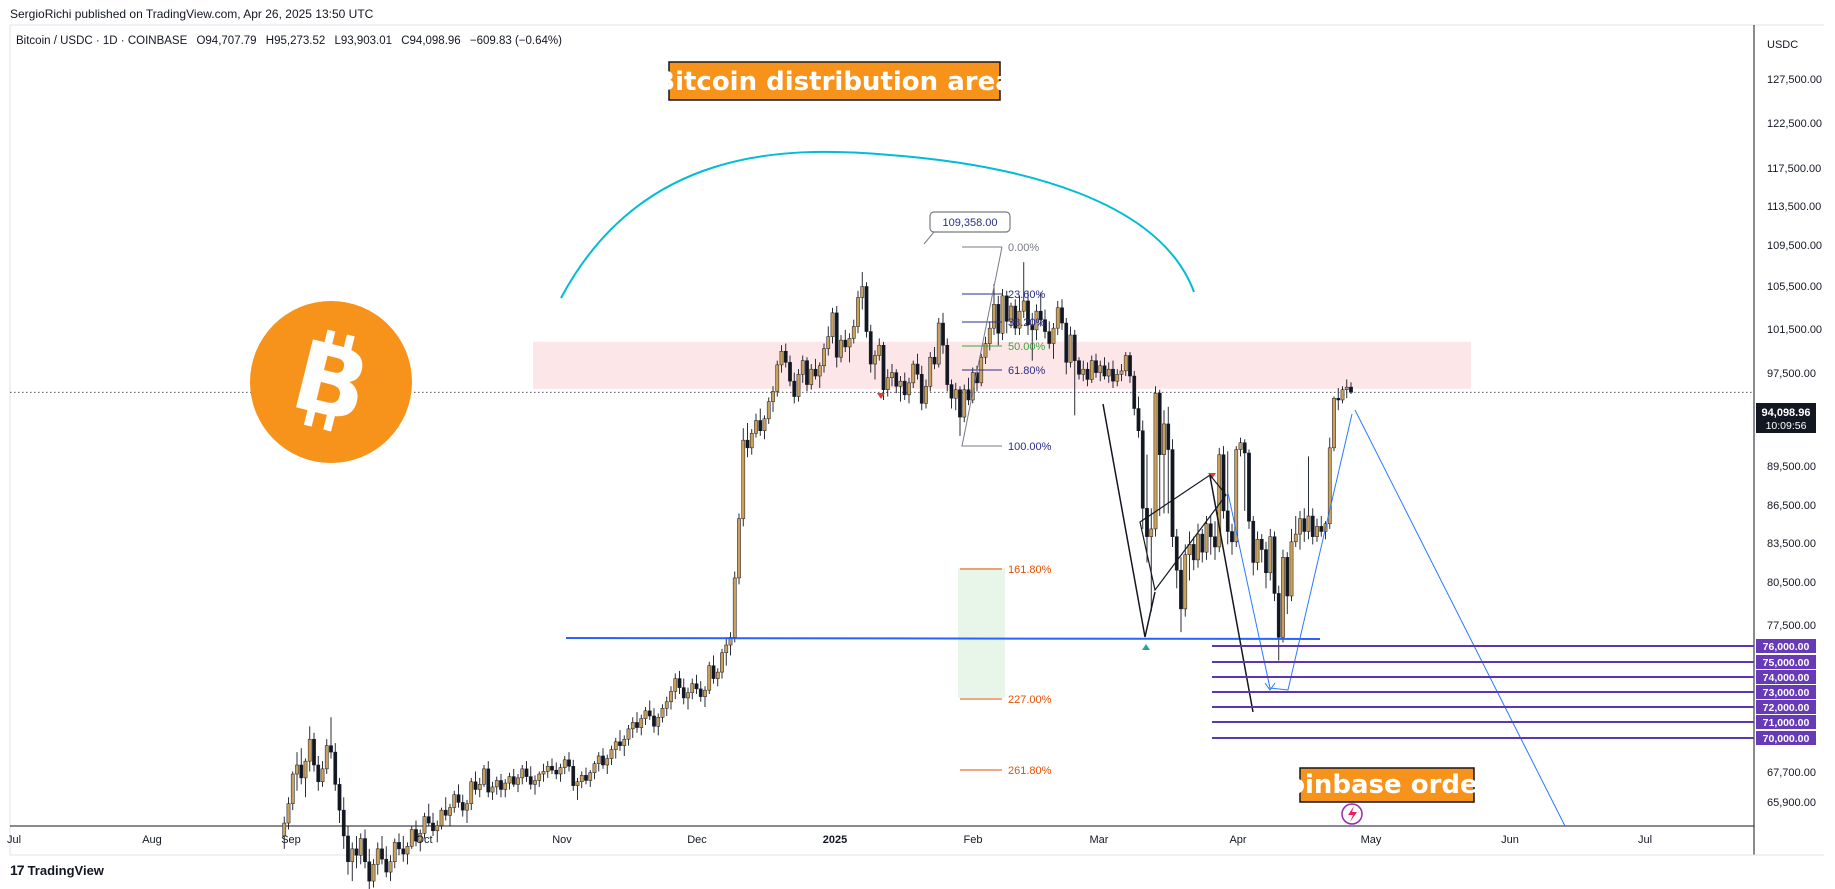 This screenshot has height=889, width=1835. I want to click on time-axis: Jul Aug Sep Oct Nov Dec 2025 Feb Mar Apr May Jun Jul, so click(829, 840).